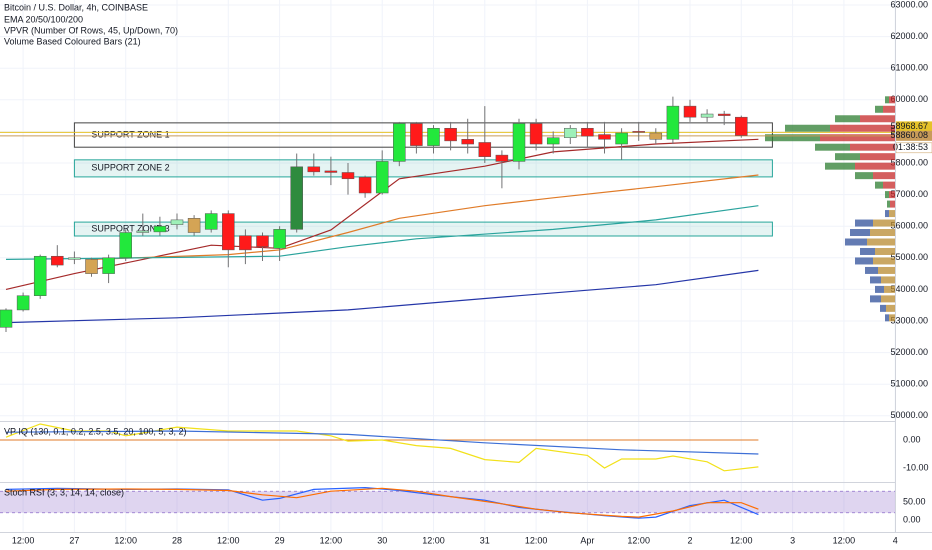  Describe the element at coordinates (382, 540) in the screenshot. I see `time-tick-label: 30` at that location.